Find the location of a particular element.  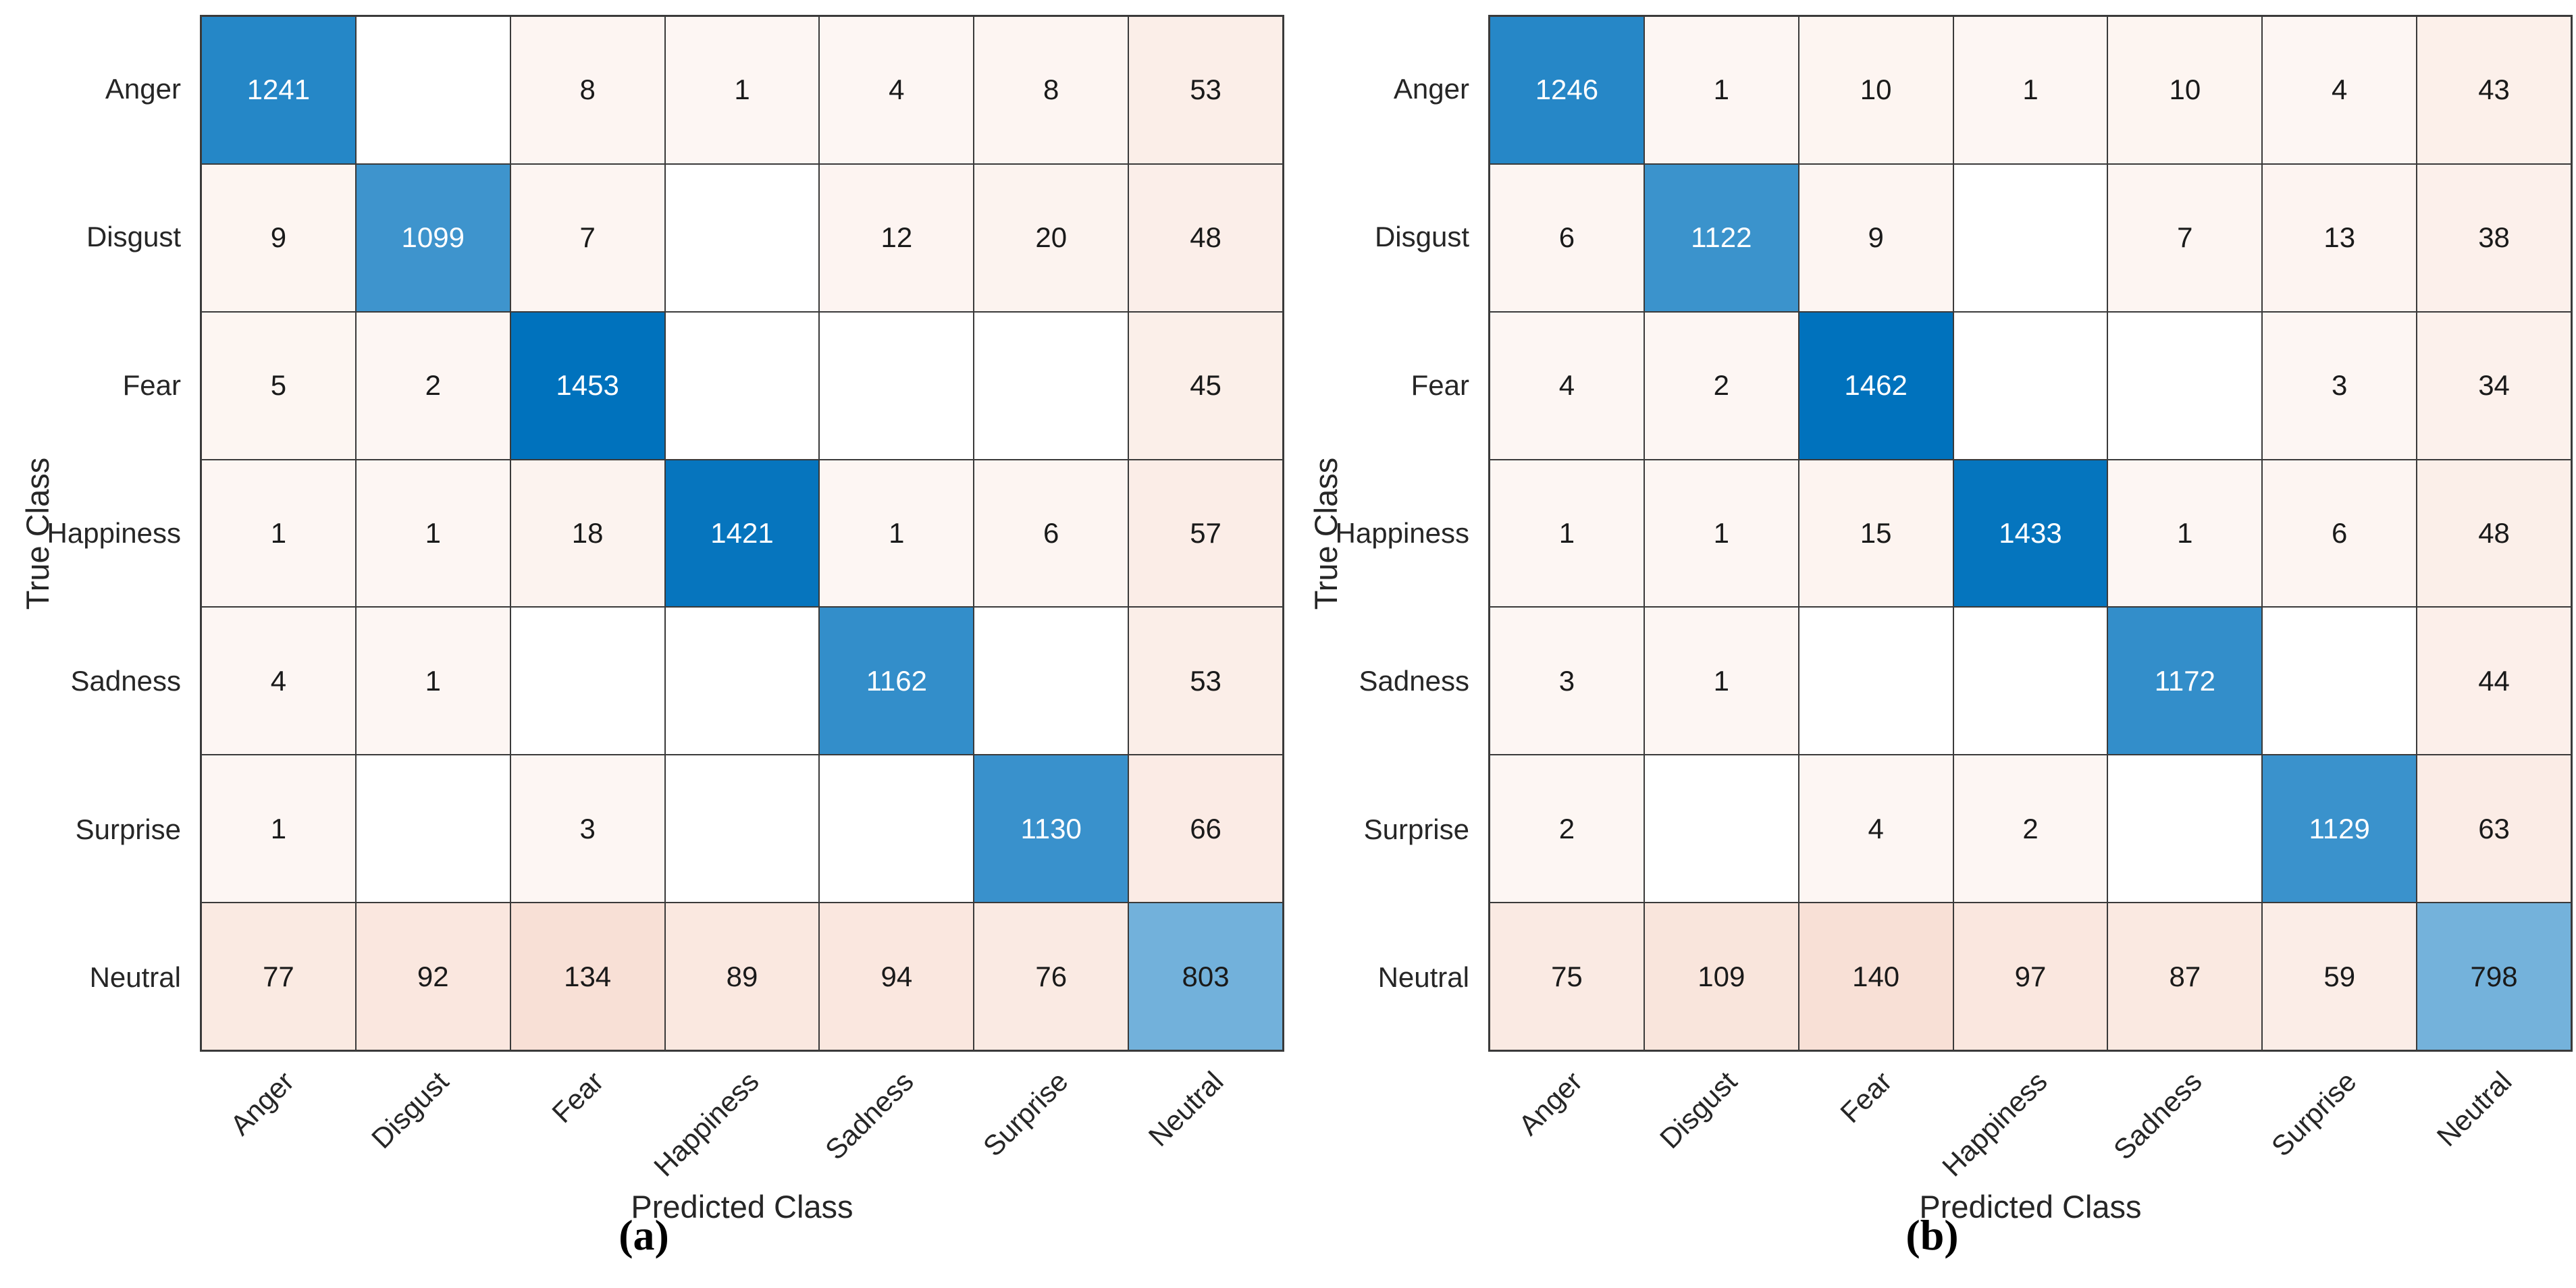

col-label: Surprise is located at coordinates (1026, 1113).